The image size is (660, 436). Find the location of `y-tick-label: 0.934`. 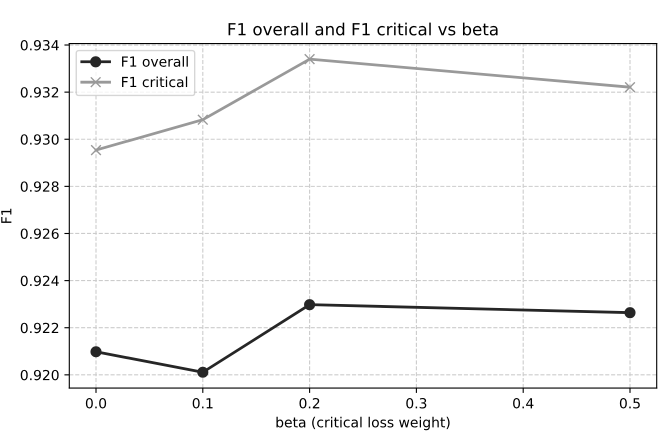

y-tick-label: 0.934 is located at coordinates (39, 45).